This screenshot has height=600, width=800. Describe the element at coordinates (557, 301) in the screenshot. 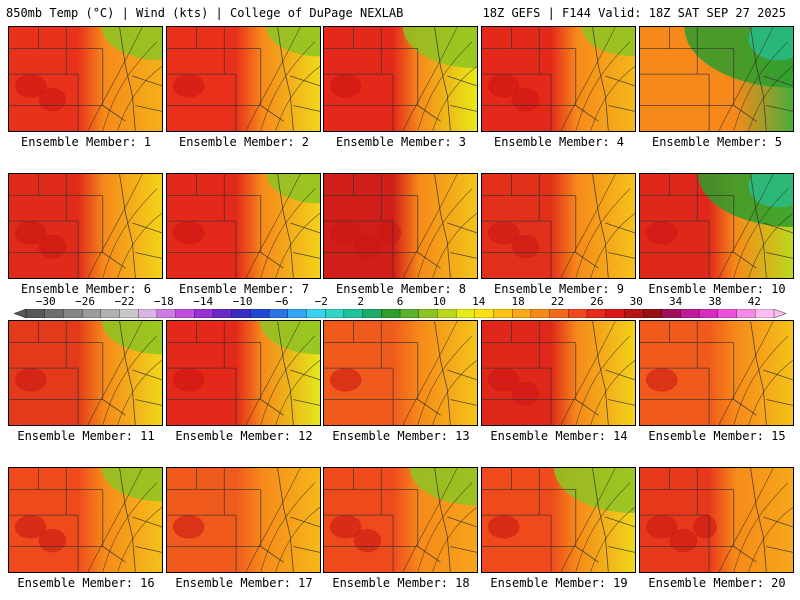

I see `colorbar-tick-label: 22` at that location.